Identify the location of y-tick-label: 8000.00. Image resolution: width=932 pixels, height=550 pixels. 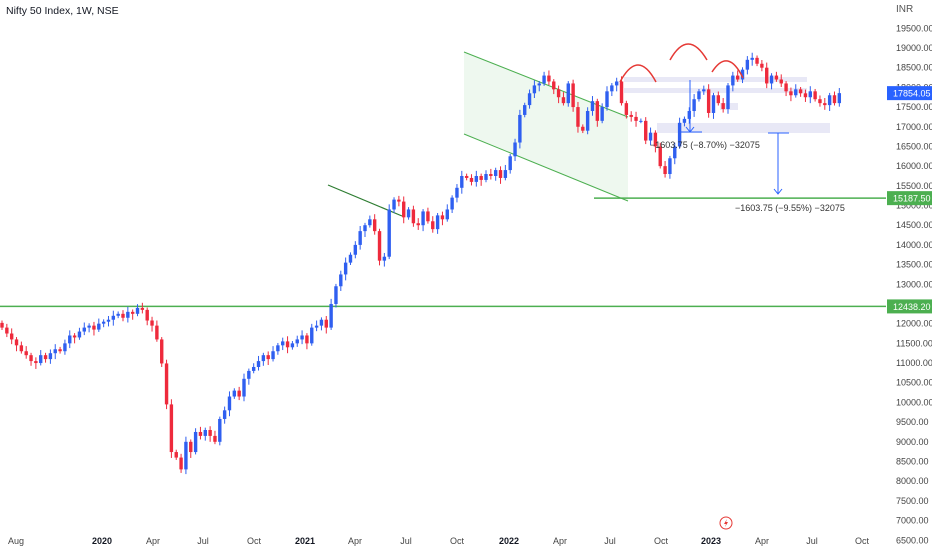
(912, 481).